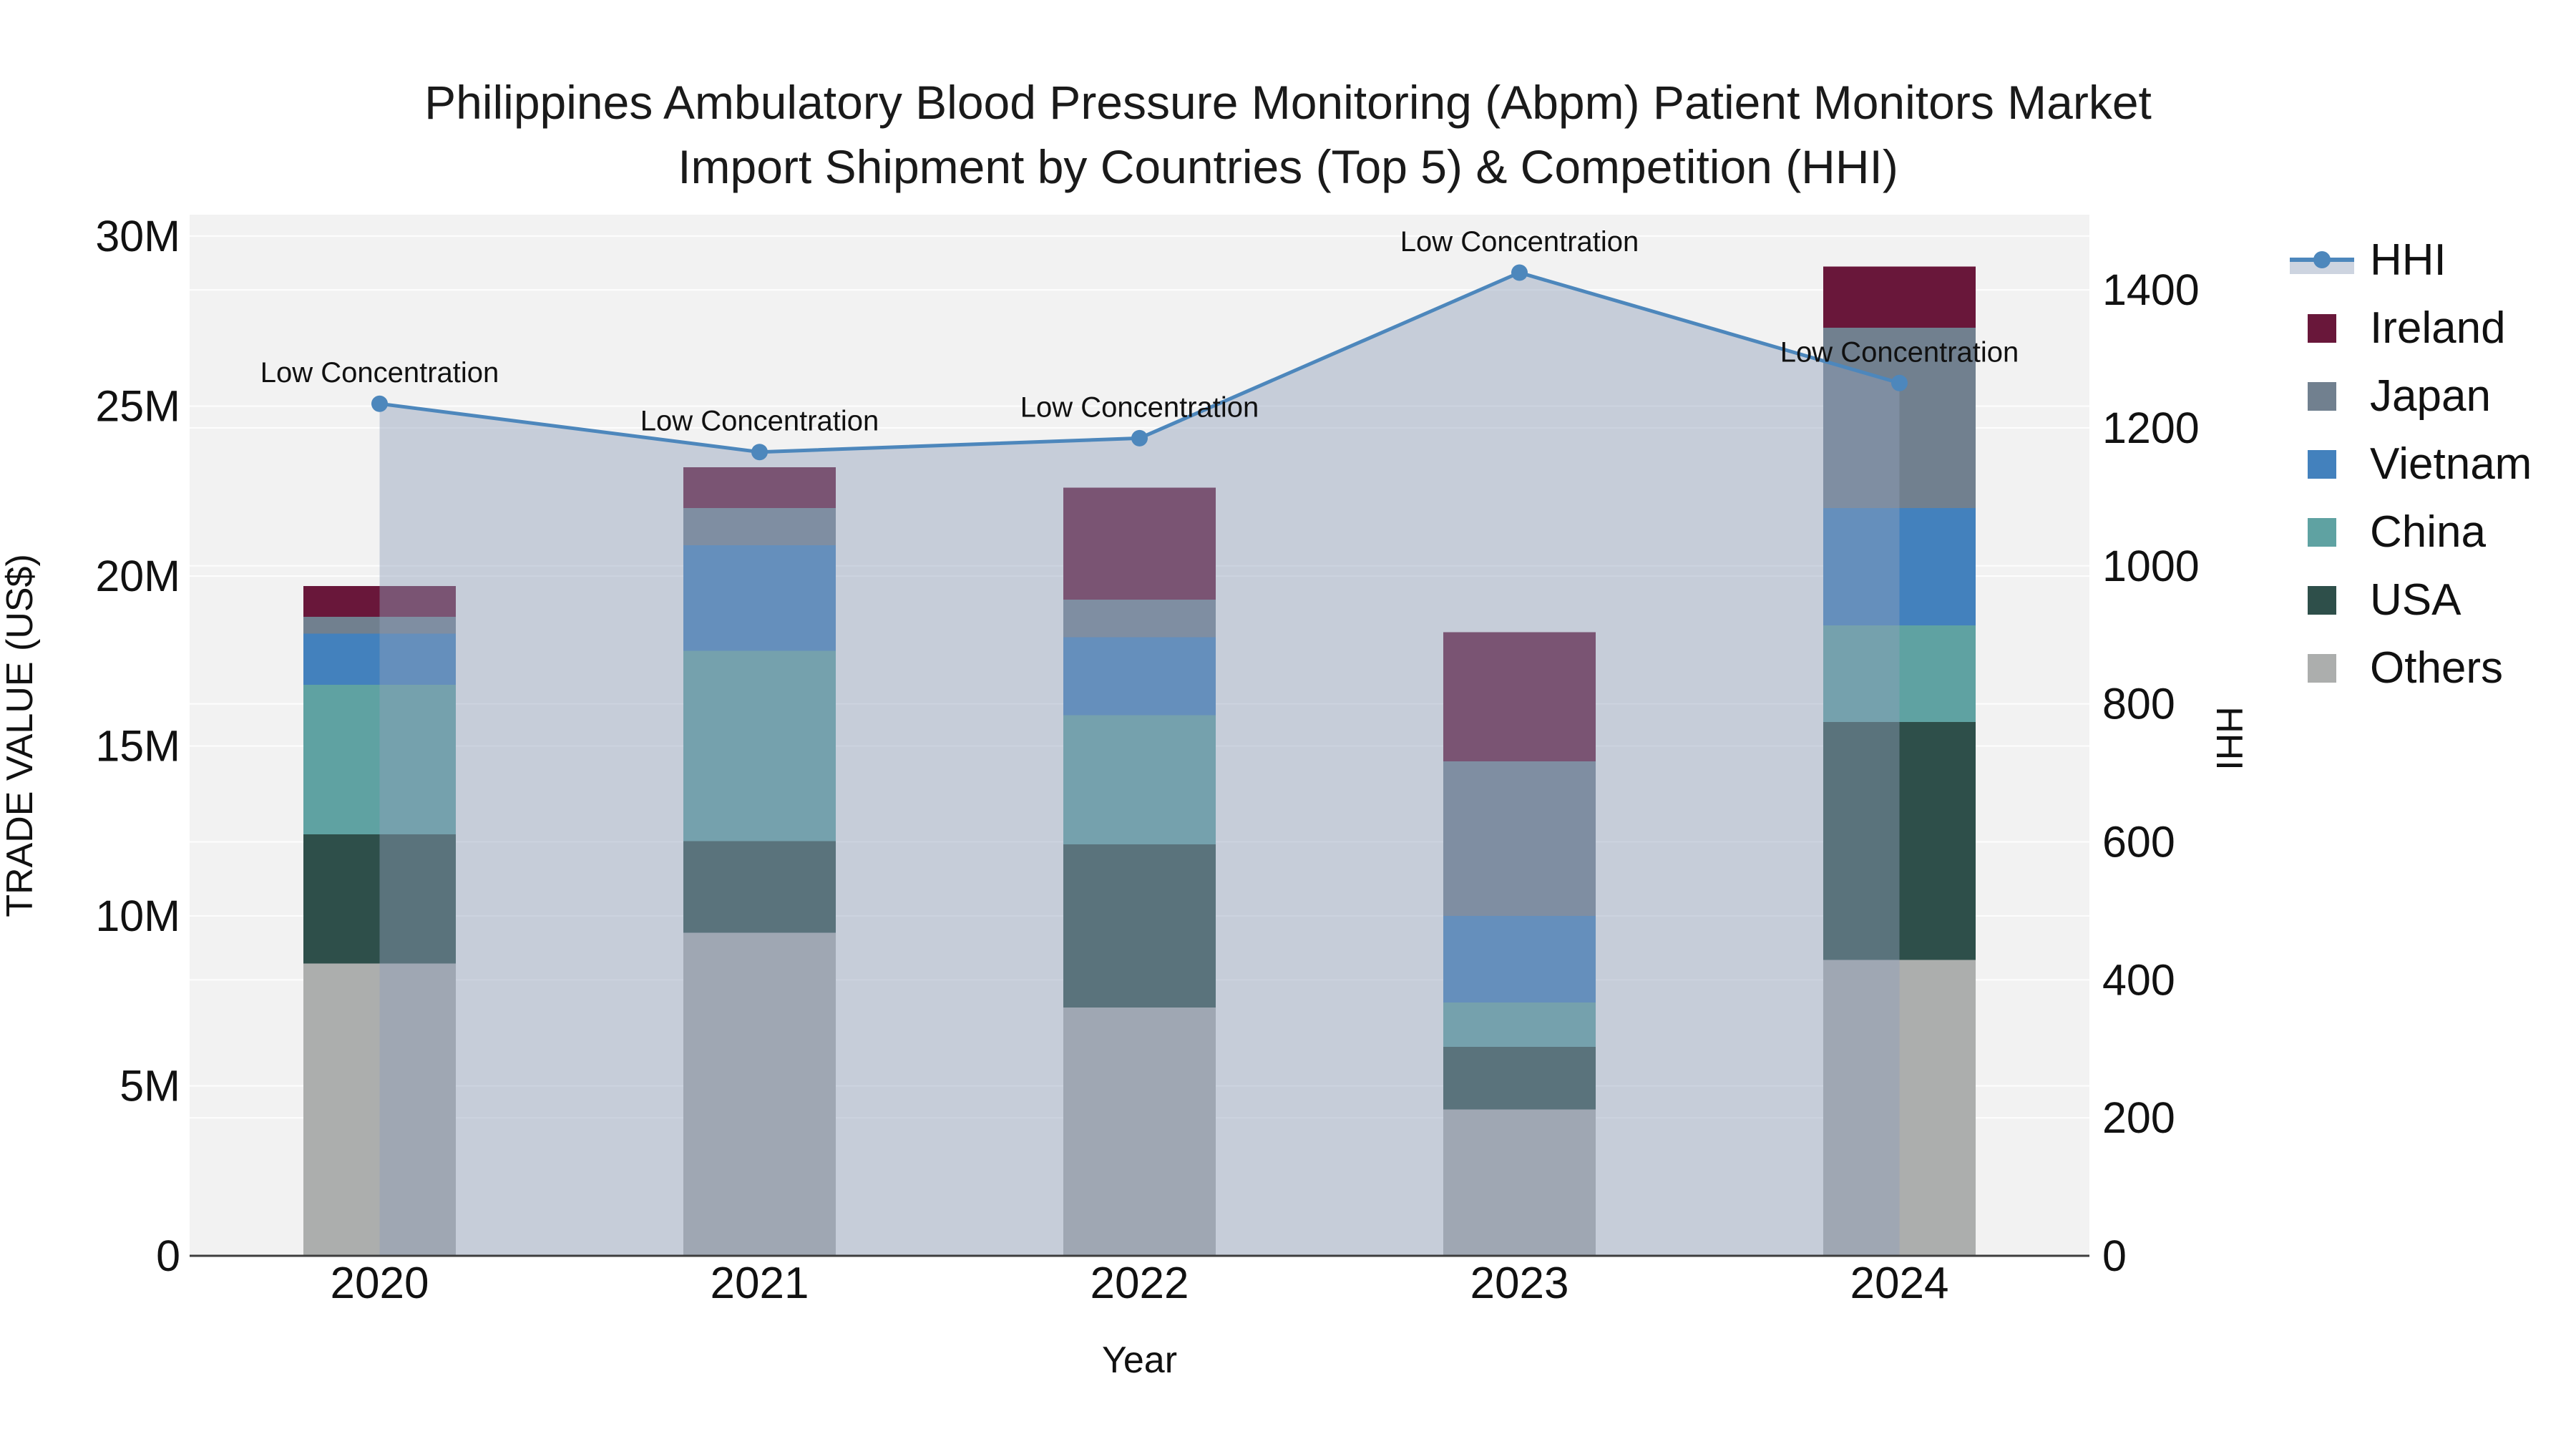 Image resolution: width=2576 pixels, height=1449 pixels. I want to click on bar-segment-ireland-2022, so click(1139, 543).